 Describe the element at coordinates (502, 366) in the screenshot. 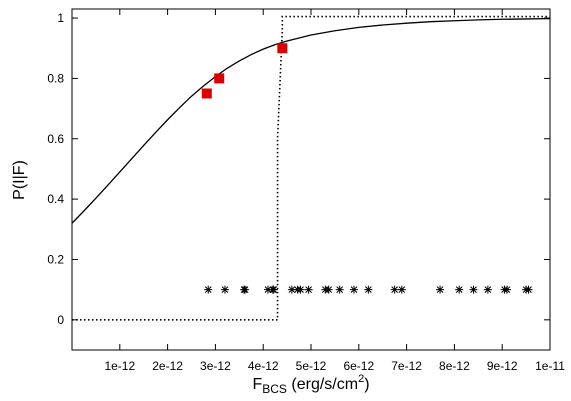

I see `x-tick-label: 9e-12` at that location.